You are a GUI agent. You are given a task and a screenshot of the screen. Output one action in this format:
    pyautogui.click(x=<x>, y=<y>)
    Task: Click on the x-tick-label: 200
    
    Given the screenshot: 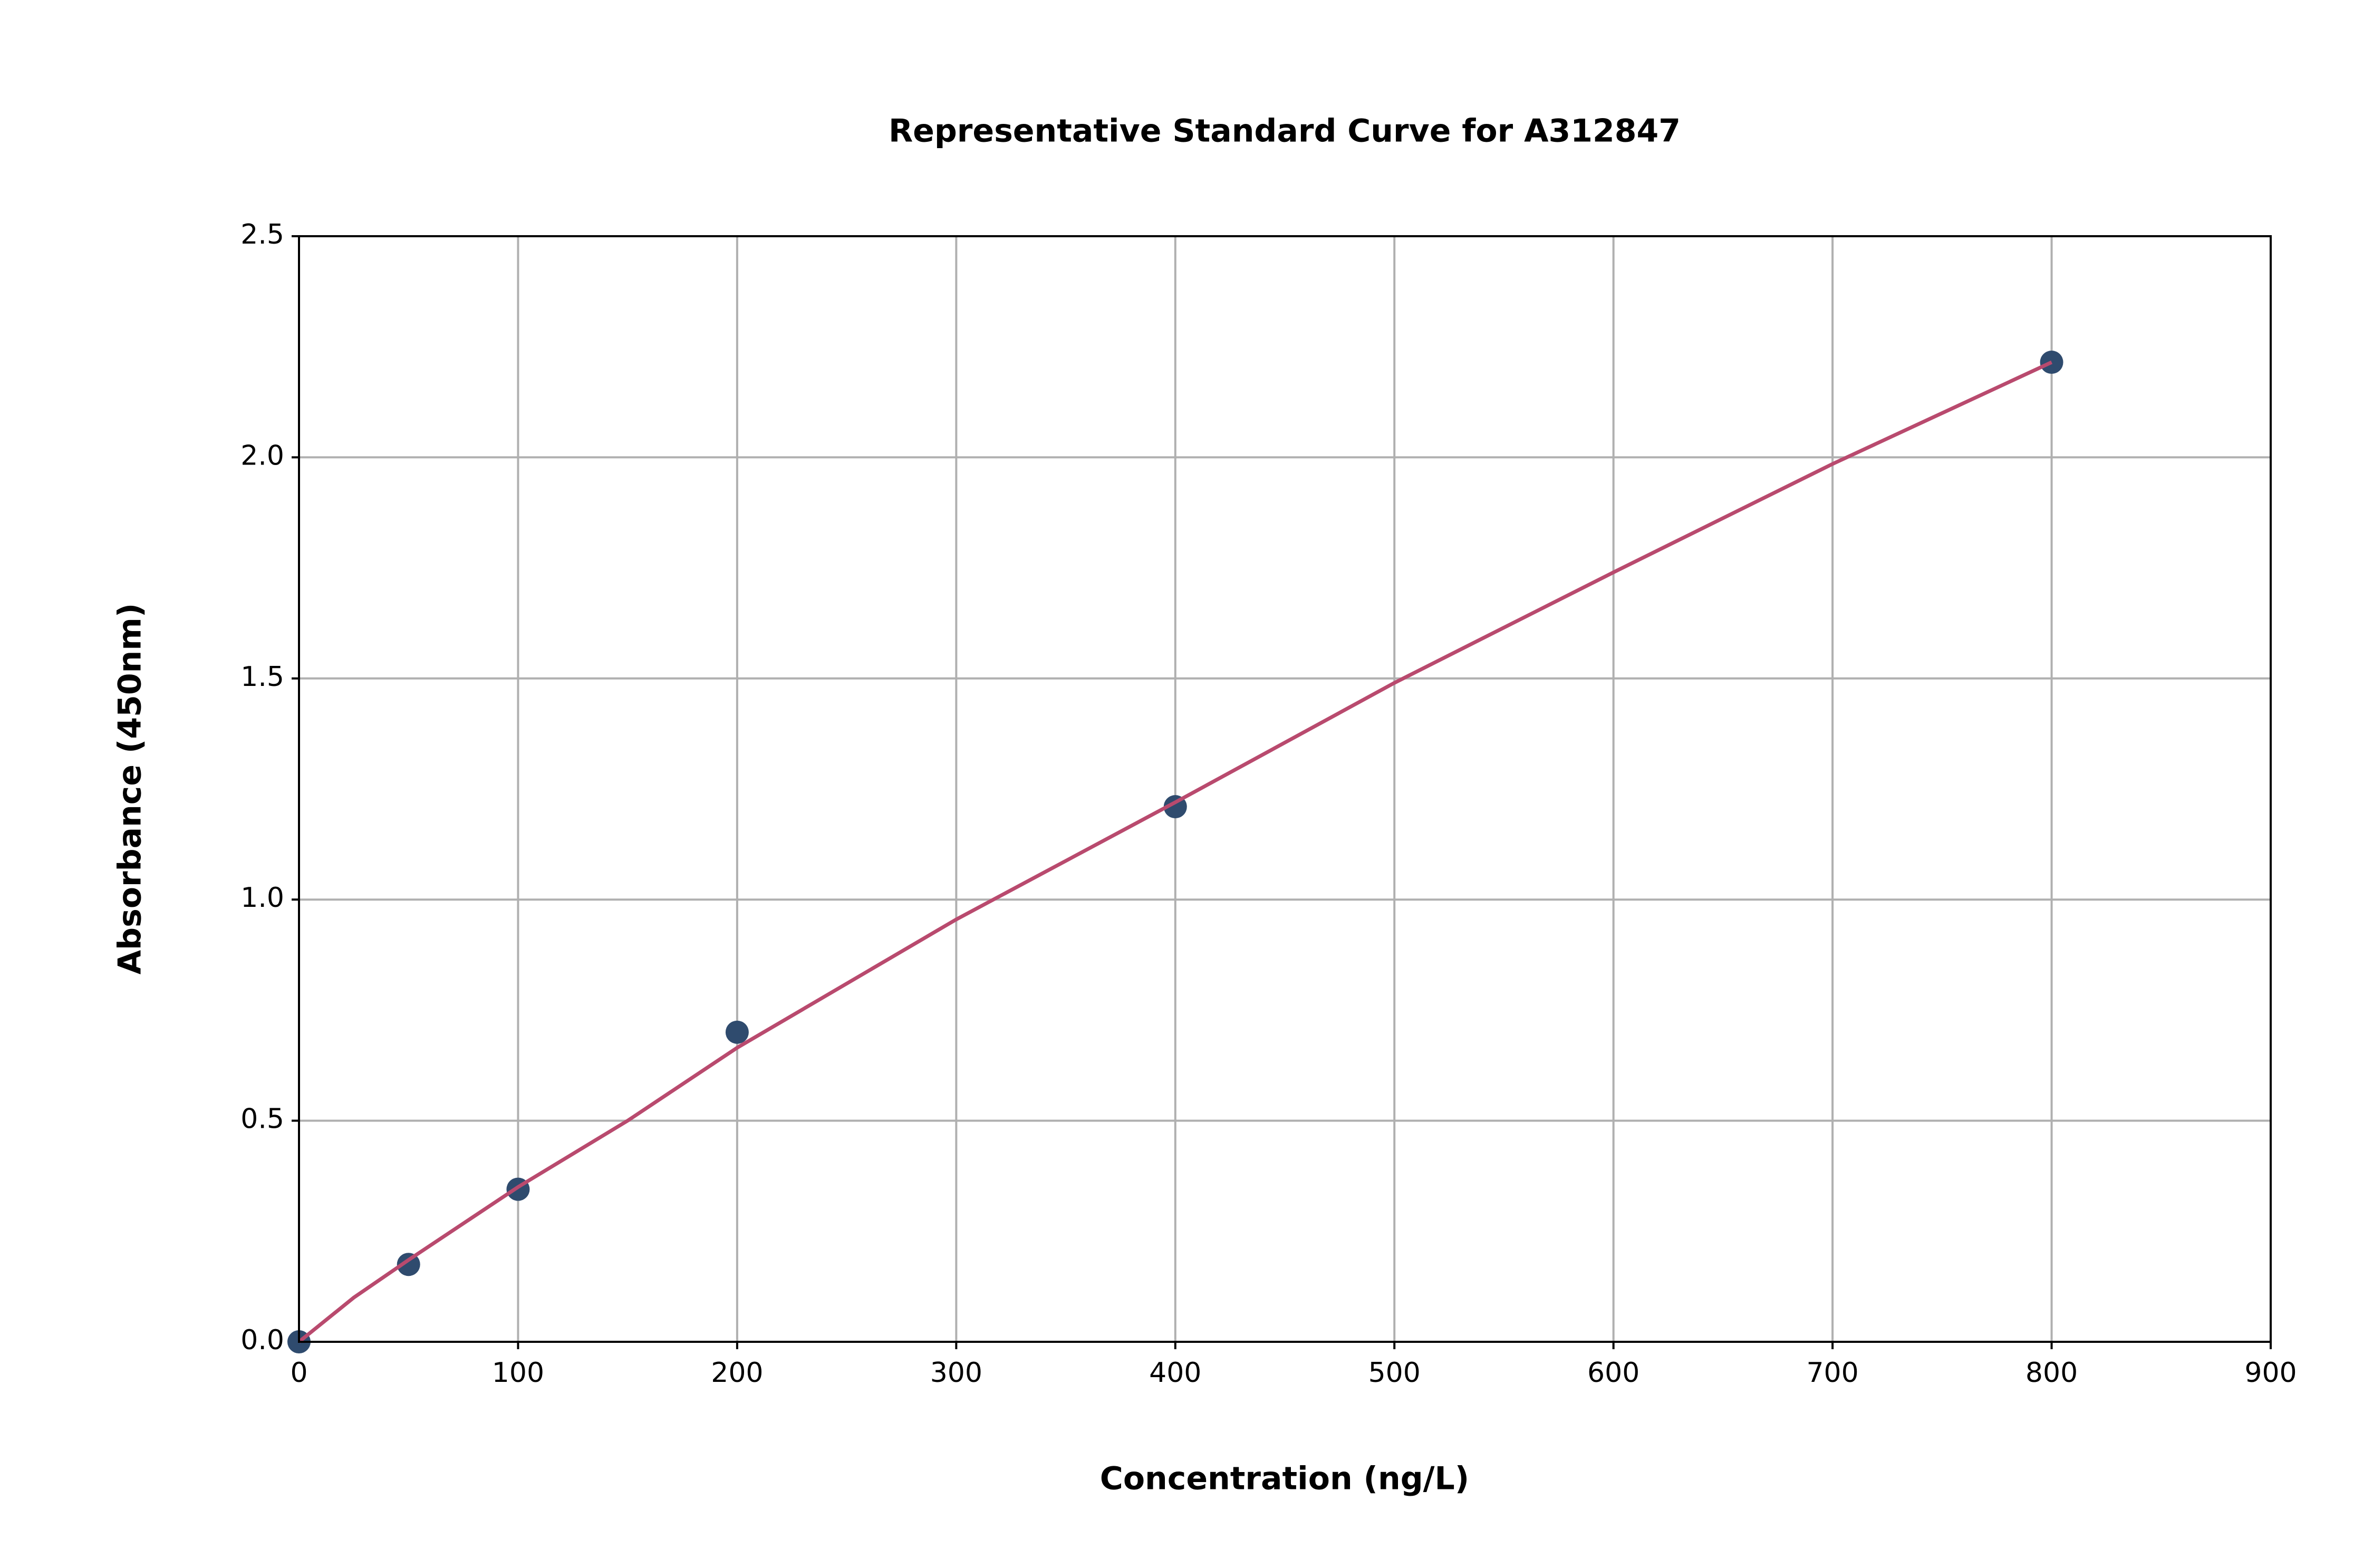 What is the action you would take?
    pyautogui.click(x=737, y=1373)
    